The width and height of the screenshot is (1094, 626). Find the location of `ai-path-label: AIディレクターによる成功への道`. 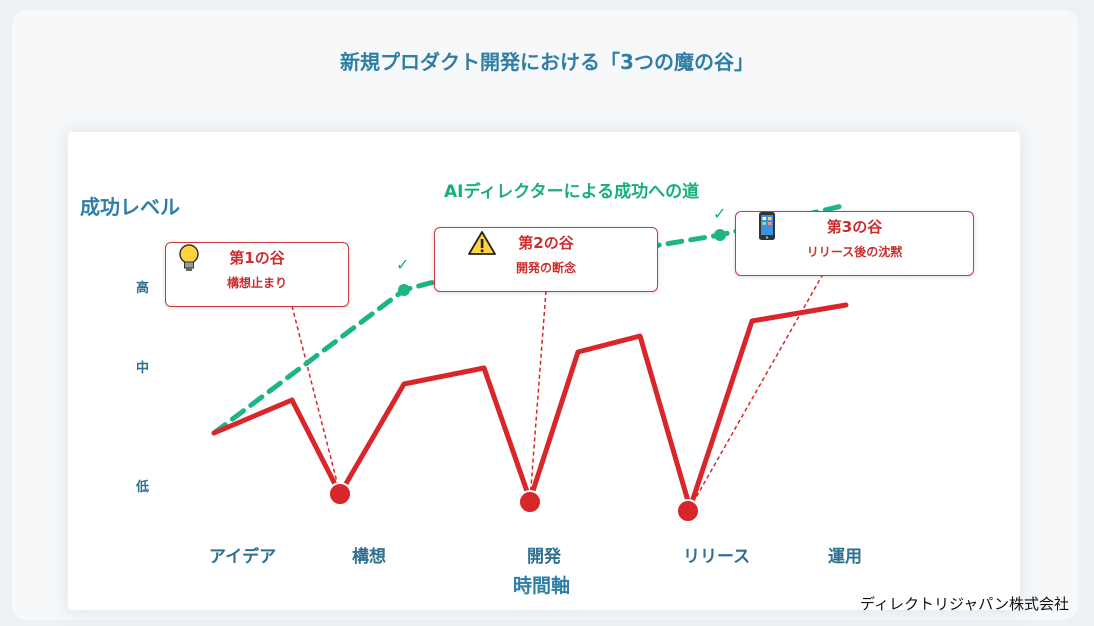

ai-path-label: AIディレクターによる成功への道 is located at coordinates (572, 192).